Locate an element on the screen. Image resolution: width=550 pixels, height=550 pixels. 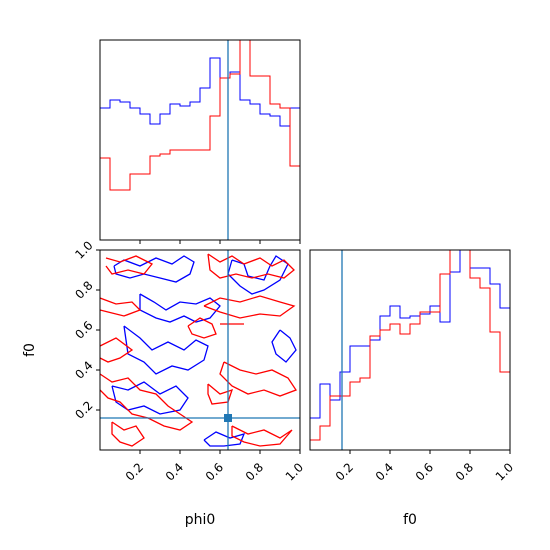
x-axis-label-f0: f0 is located at coordinates (410, 520).